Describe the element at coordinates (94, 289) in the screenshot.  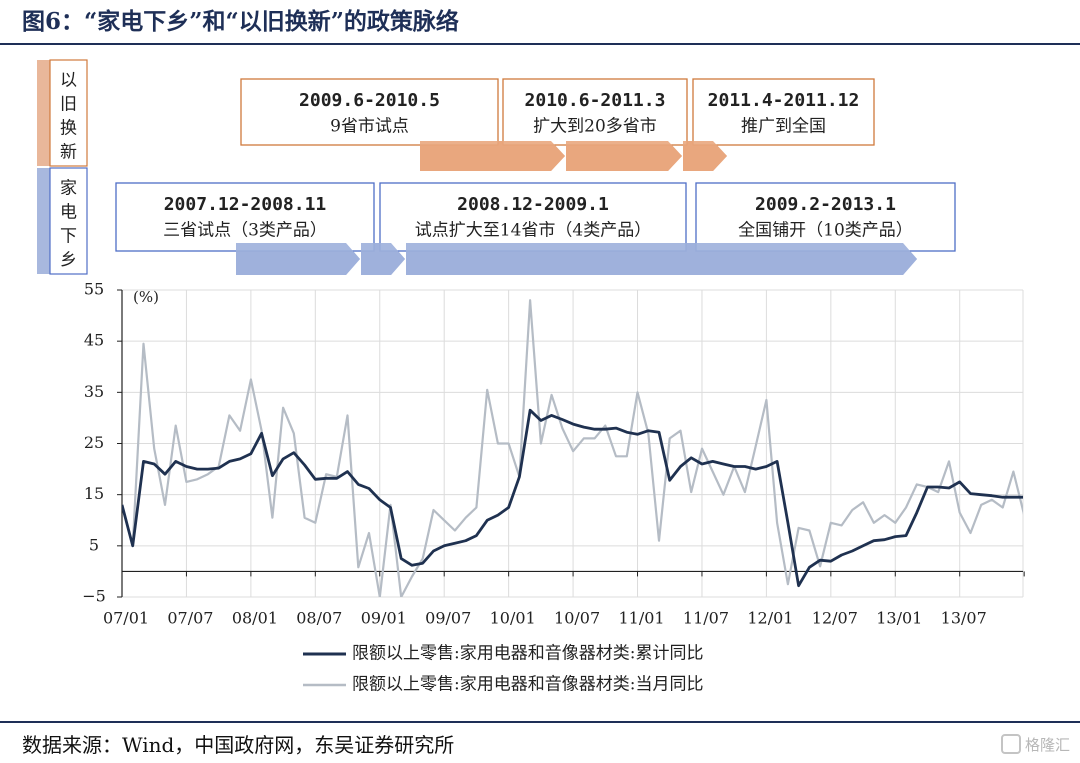
I see `y-tick-label: 55` at that location.